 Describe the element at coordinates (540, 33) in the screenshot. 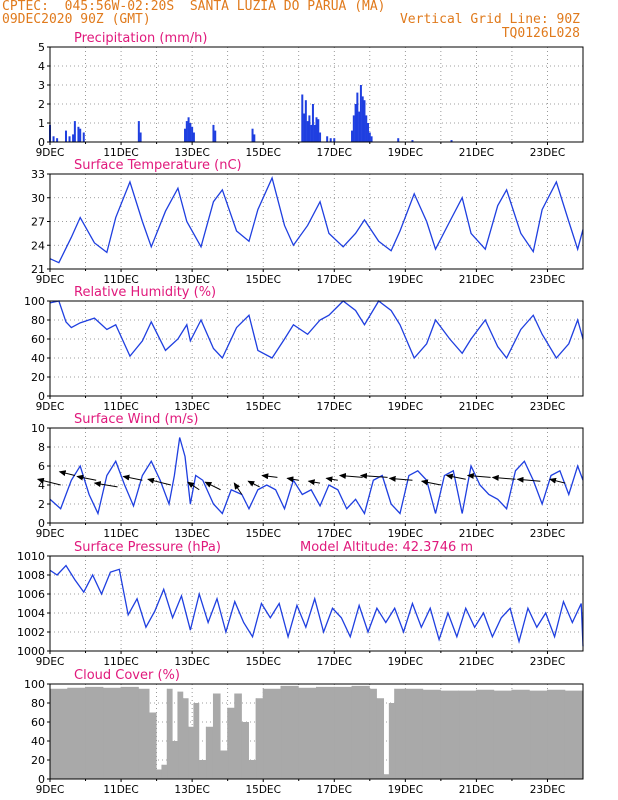

I see `header-model-id: TQ0126L028` at that location.